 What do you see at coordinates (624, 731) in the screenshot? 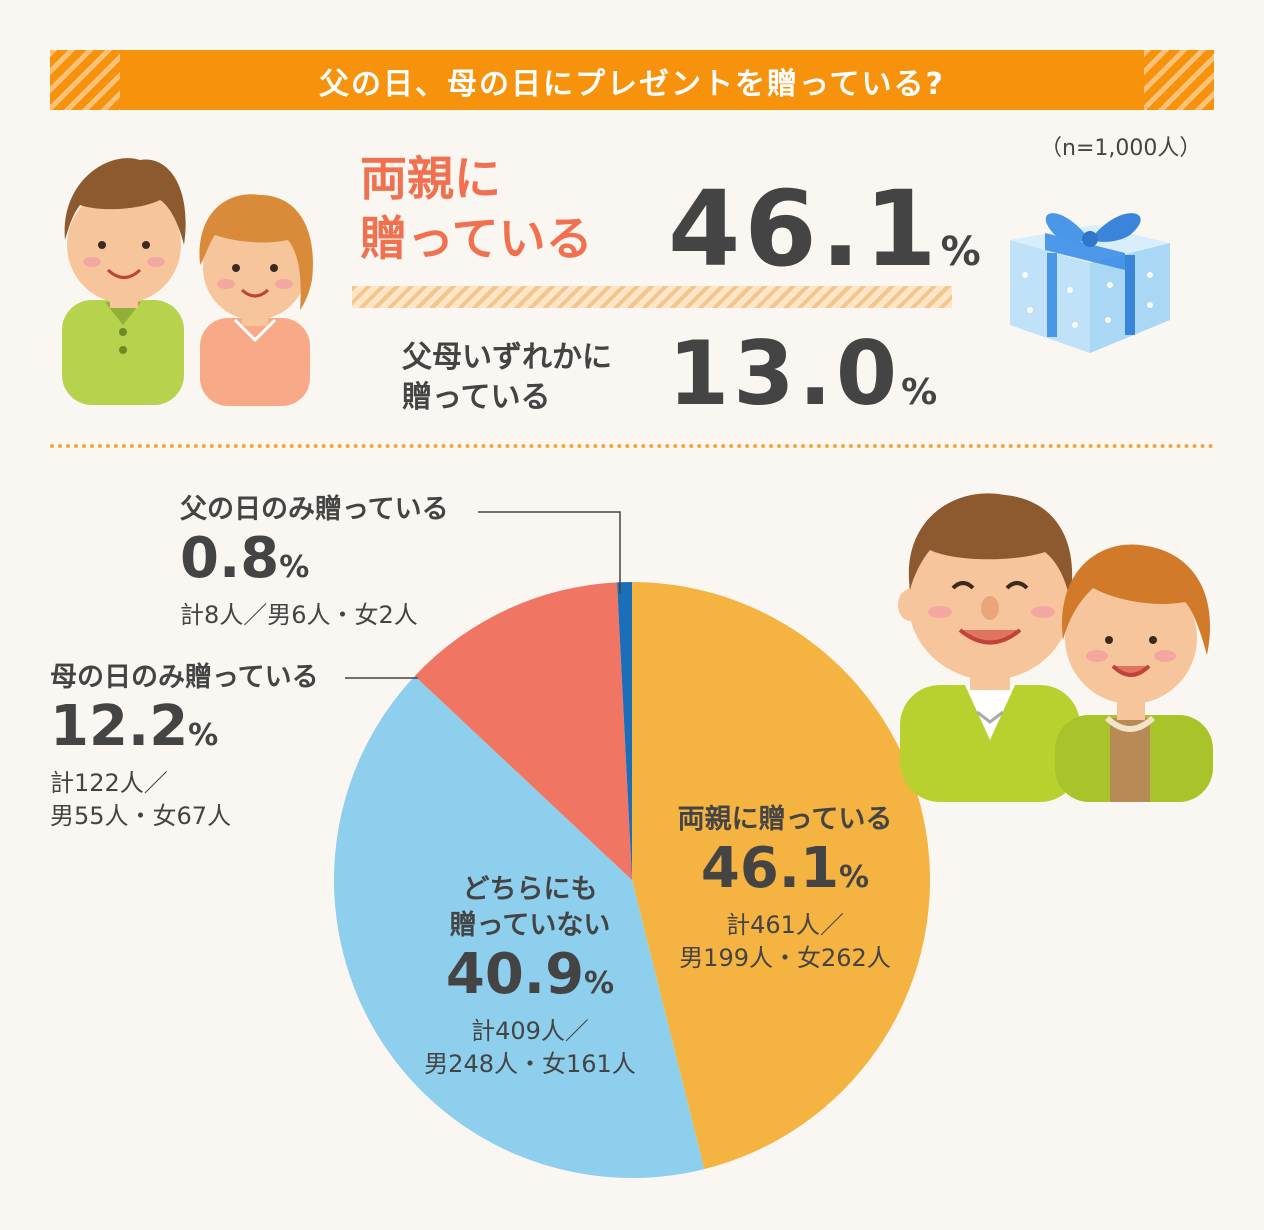
I see `slice-father-only` at bounding box center [624, 731].